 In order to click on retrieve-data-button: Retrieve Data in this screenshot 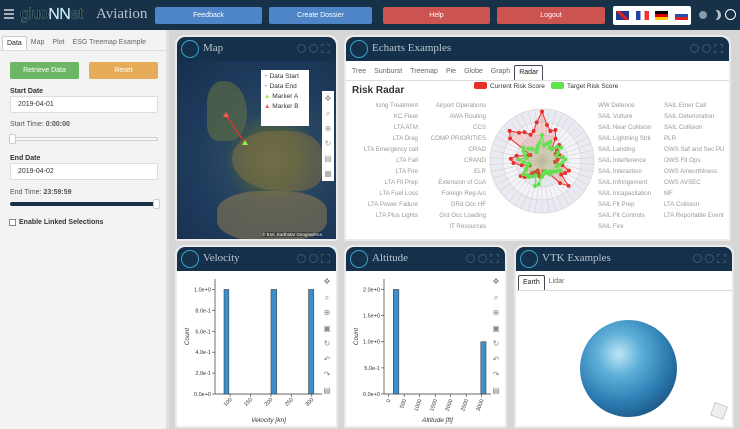, I will do `click(44, 70)`.